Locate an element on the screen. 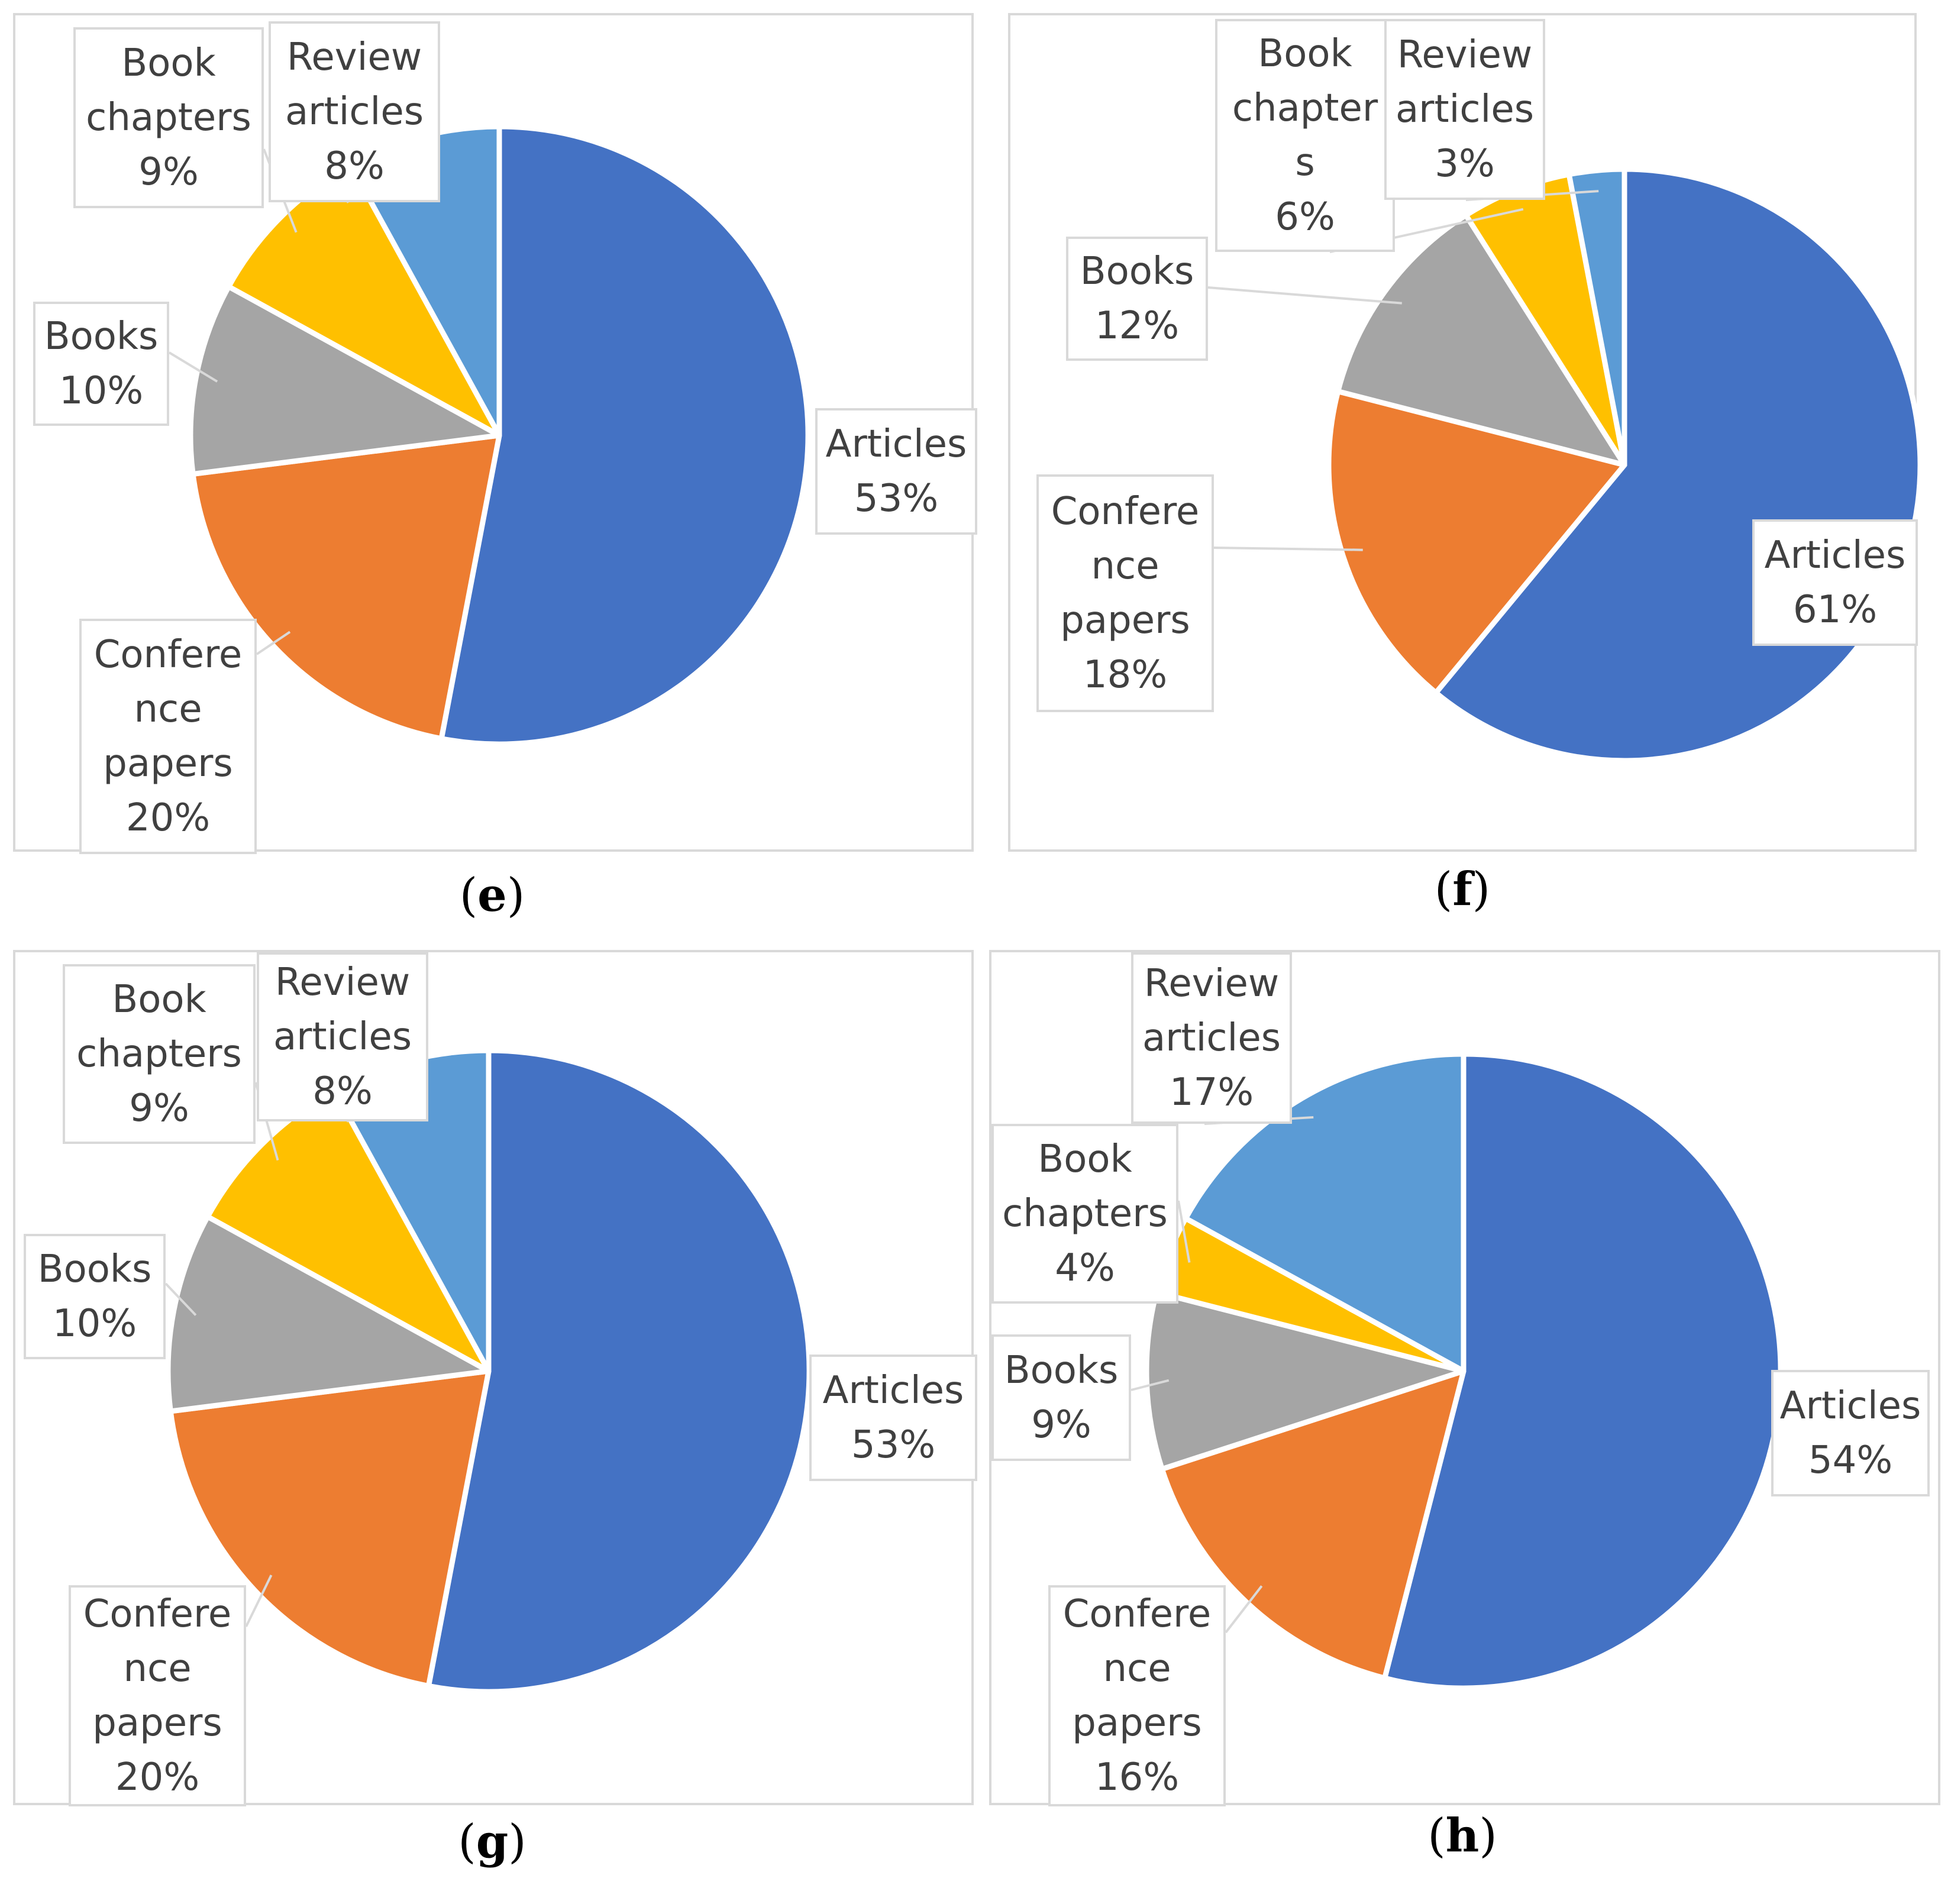 The width and height of the screenshot is (1951, 1904). pie-svg-g is located at coordinates (488, 1371).